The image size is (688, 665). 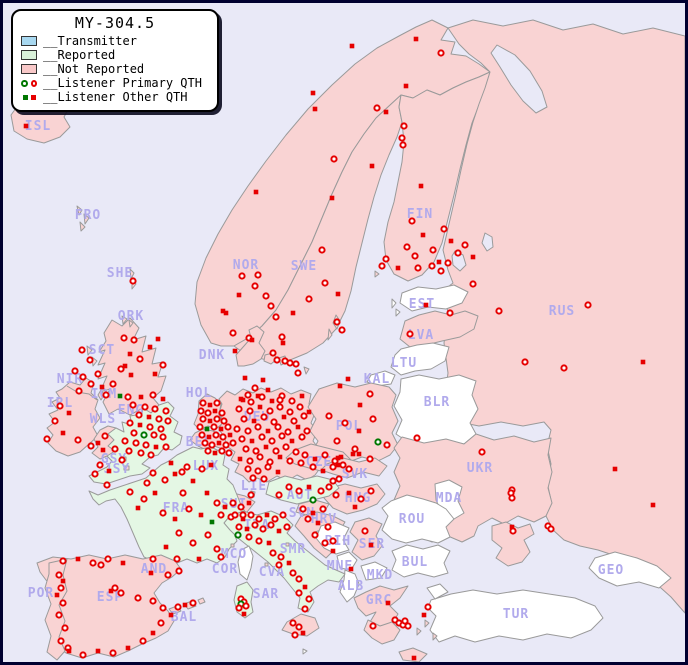 I want to click on country-smr, so click(x=287, y=544).